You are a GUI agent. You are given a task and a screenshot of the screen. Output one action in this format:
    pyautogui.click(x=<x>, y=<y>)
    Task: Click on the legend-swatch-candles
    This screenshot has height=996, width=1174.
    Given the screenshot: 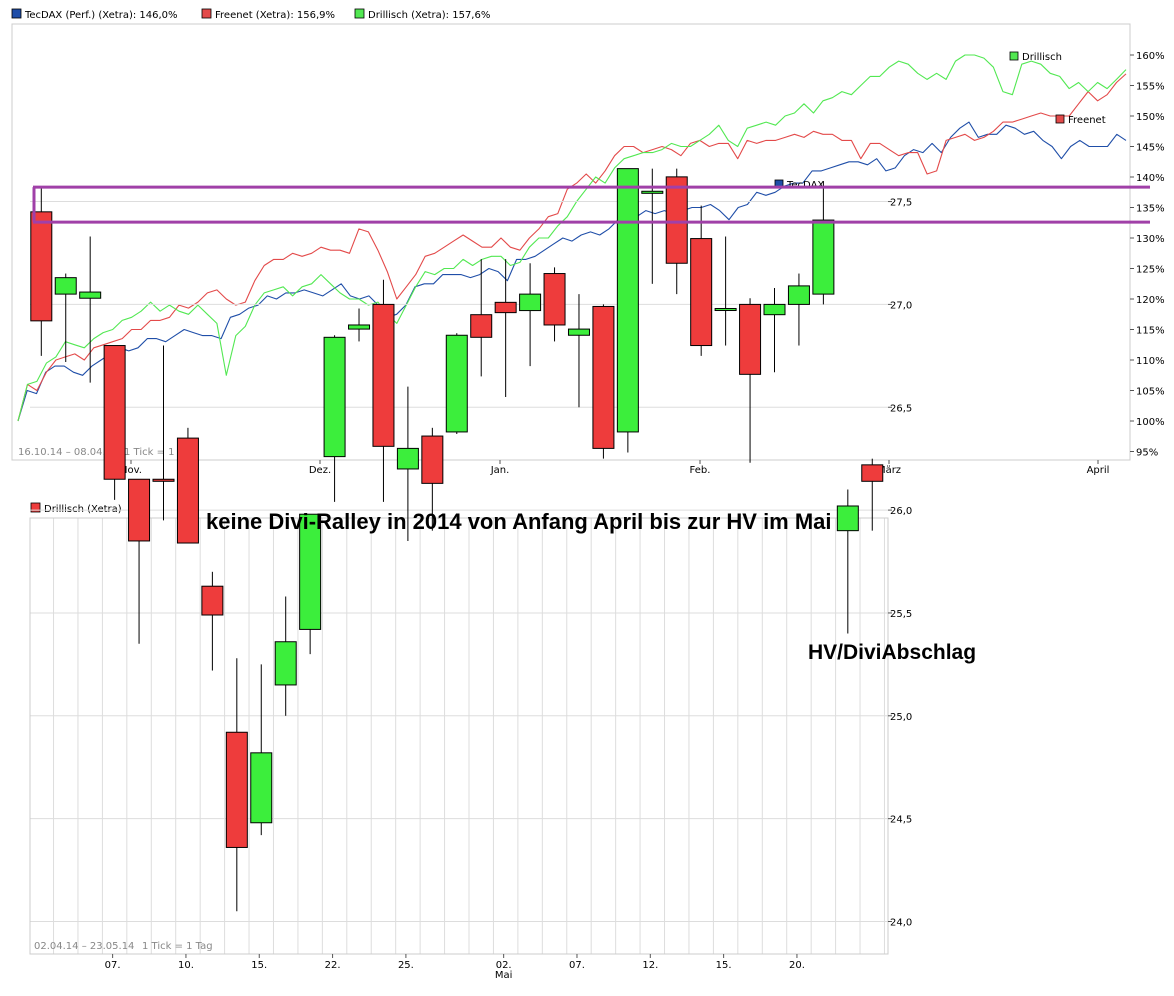 What is the action you would take?
    pyautogui.click(x=35, y=507)
    